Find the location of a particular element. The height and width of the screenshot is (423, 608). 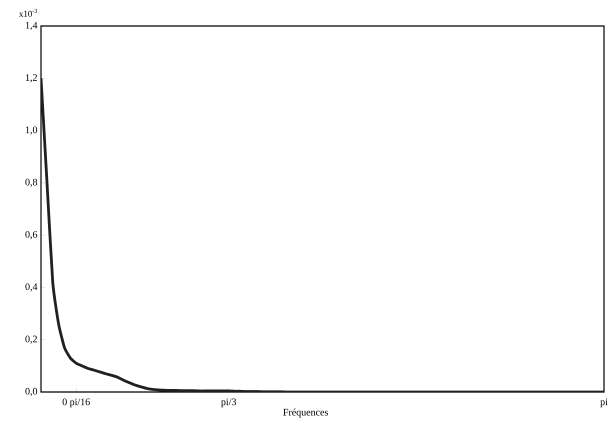

y-tick-label: 0,8 is located at coordinates (31, 182).